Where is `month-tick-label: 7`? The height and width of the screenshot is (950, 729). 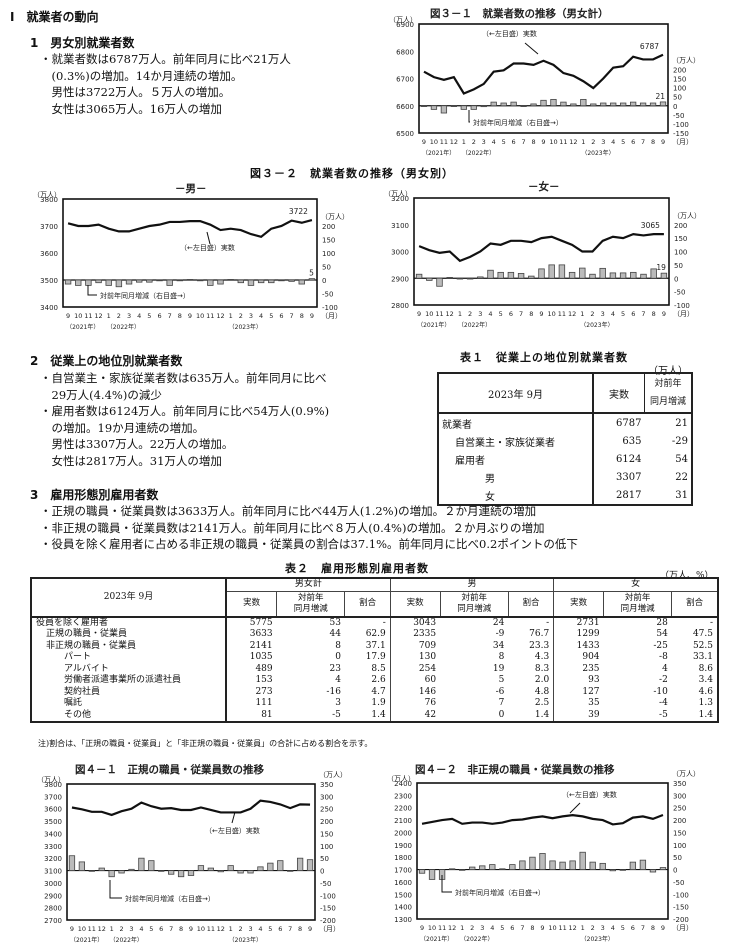 month-tick-label: 7 is located at coordinates (643, 142).